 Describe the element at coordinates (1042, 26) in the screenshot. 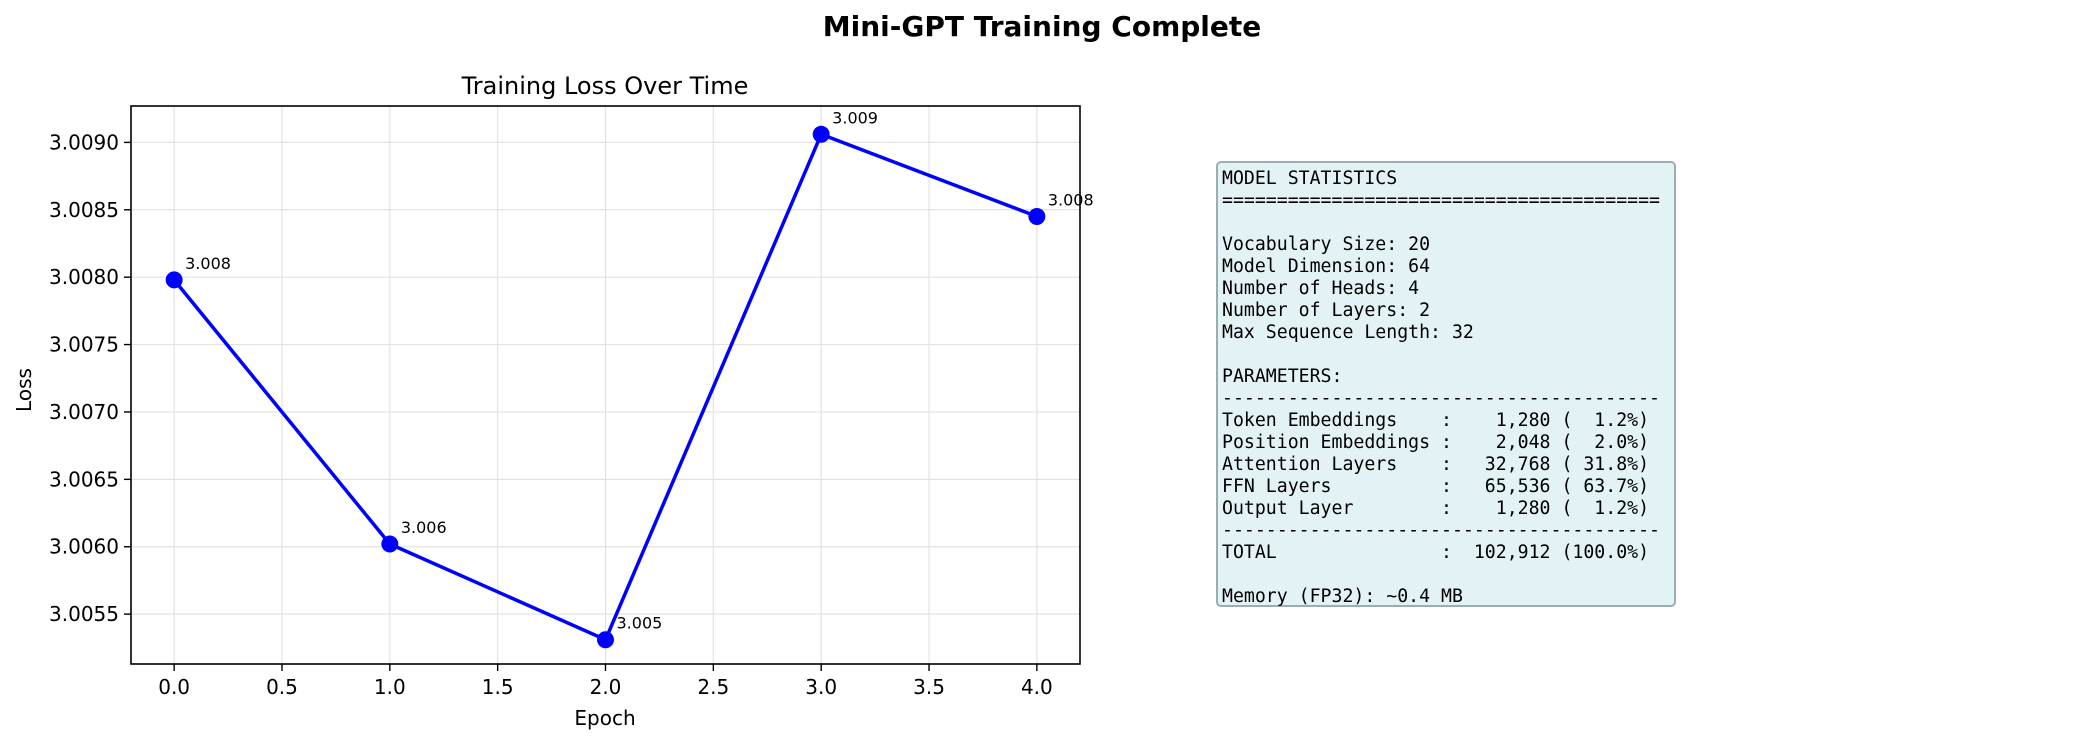

I see `figure-suptitle: Mini-GPT Training Complete` at that location.